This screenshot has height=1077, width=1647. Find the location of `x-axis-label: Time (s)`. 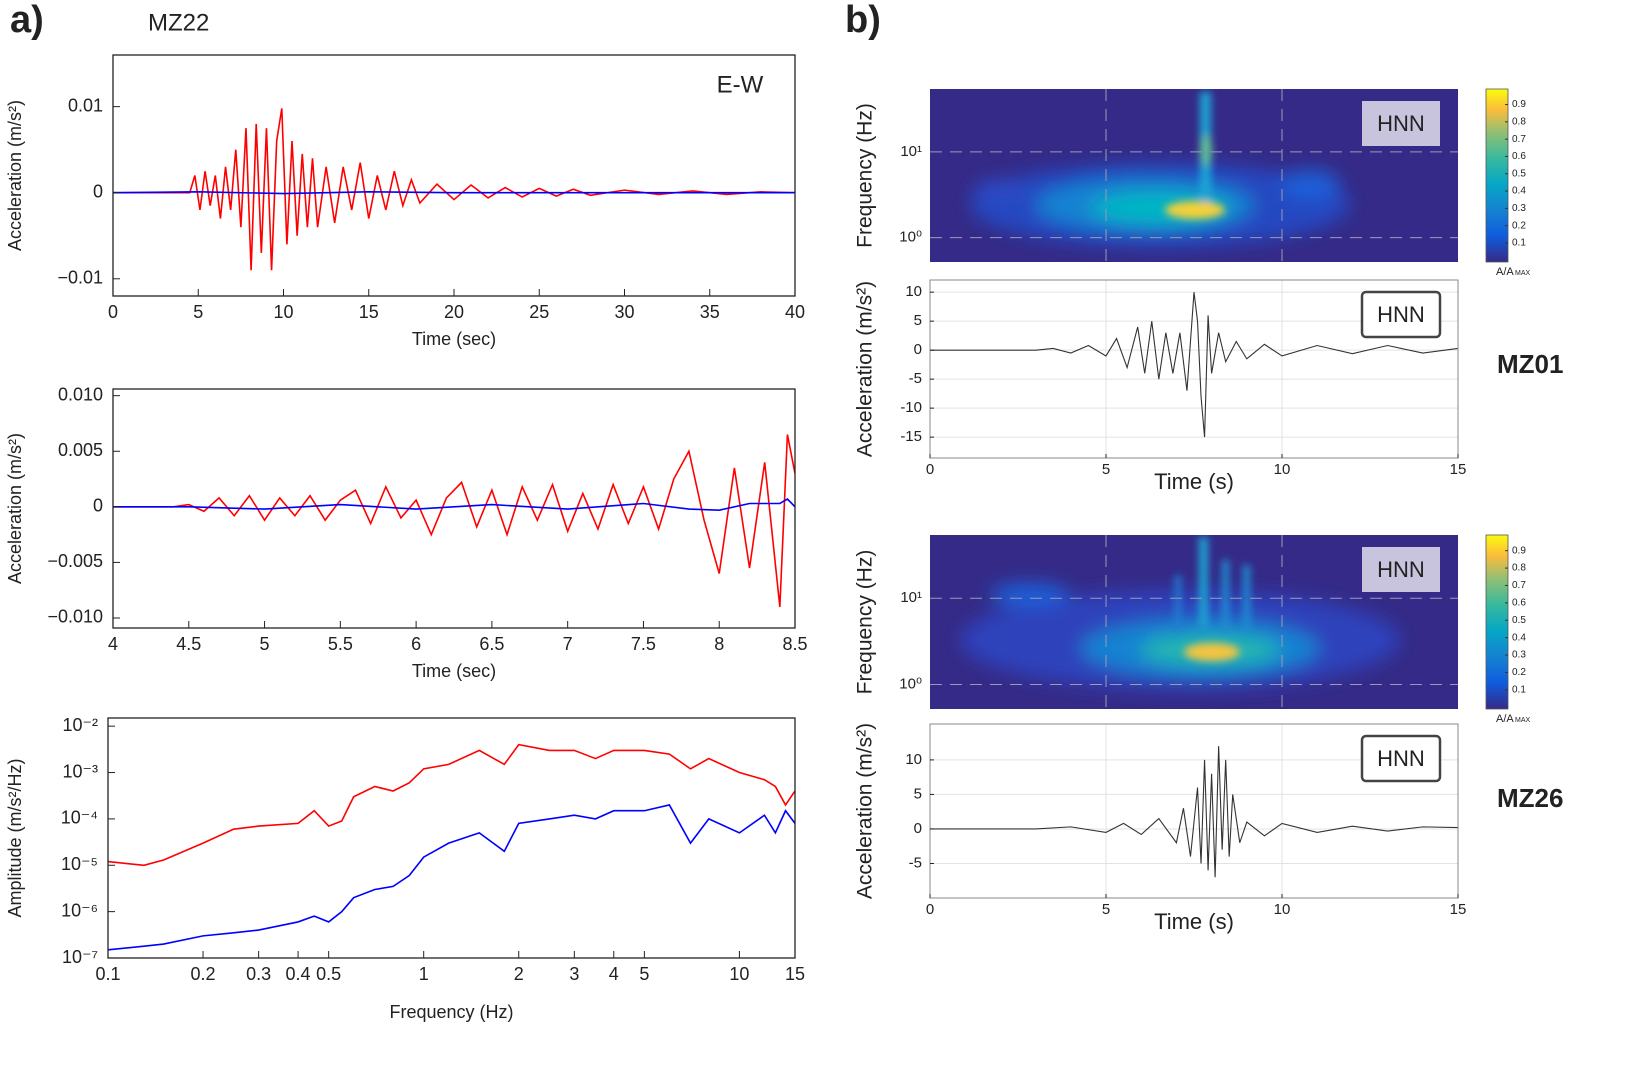

x-axis-label: Time (s) is located at coordinates (1194, 481).